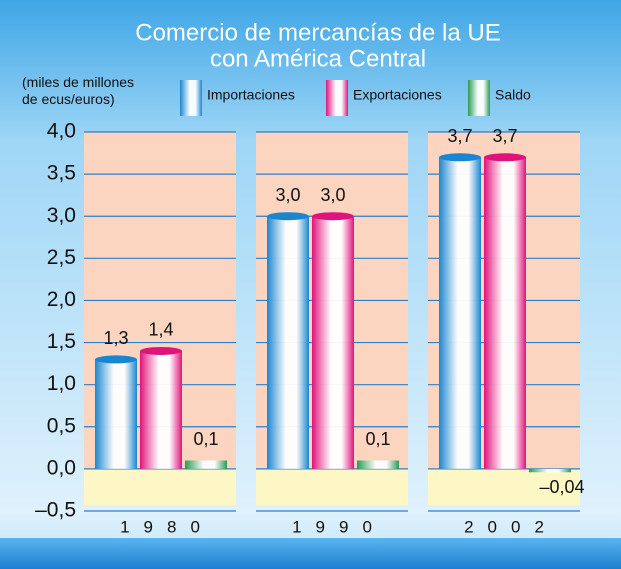 The image size is (621, 569). What do you see at coordinates (317, 32) in the screenshot?
I see `chart-title: Comercio de mercancías de la UE` at bounding box center [317, 32].